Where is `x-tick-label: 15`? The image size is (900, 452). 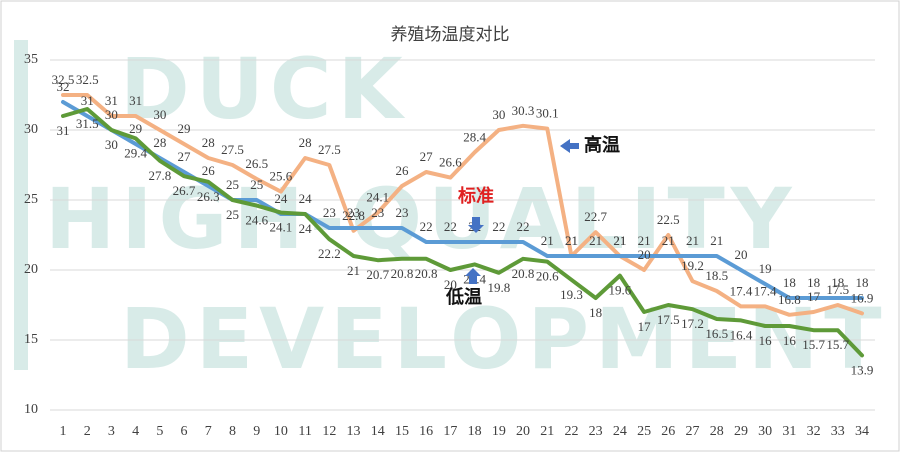
x-tick-label: 15 is located at coordinates (402, 431).